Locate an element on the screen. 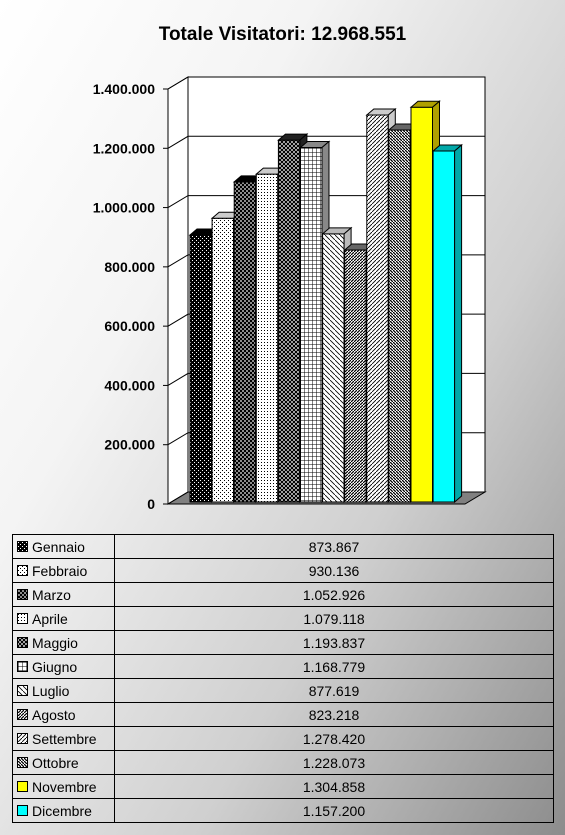  legend-label: Agosto is located at coordinates (54, 714).